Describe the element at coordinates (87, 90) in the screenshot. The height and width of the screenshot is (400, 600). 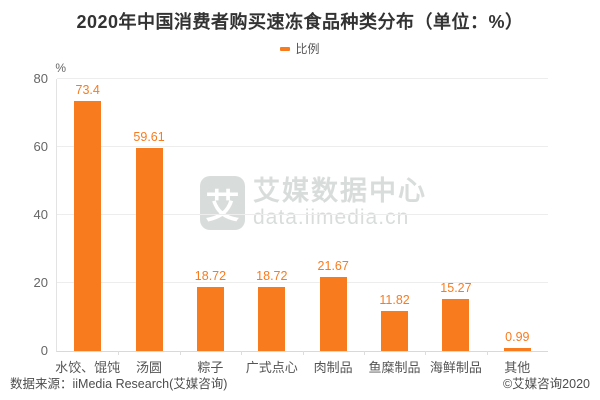
I see `bar-value-label: 73.4` at that location.